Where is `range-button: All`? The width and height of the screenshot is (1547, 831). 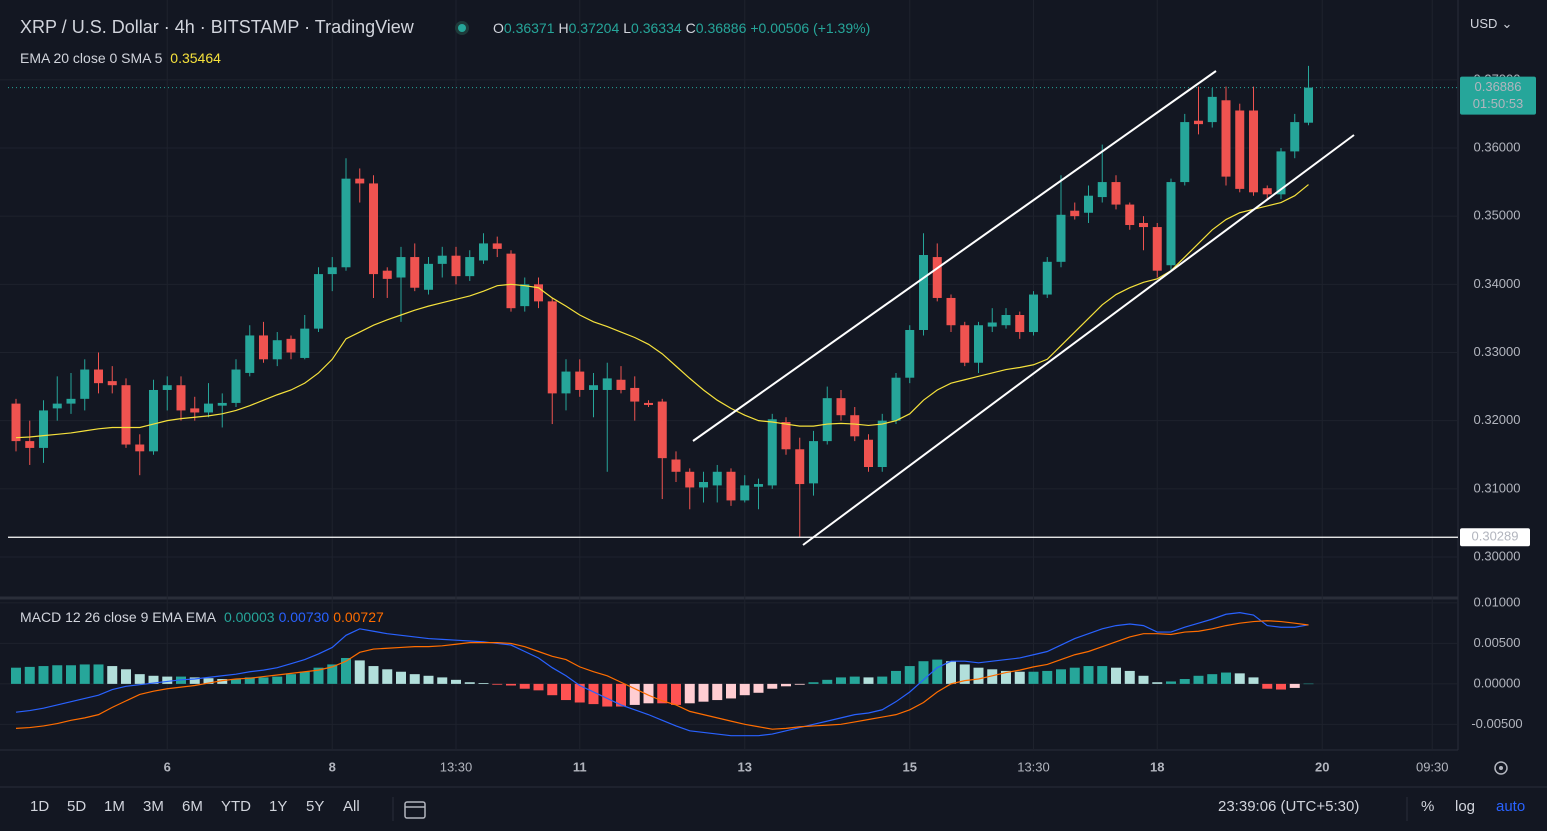
range-button: All is located at coordinates (351, 806).